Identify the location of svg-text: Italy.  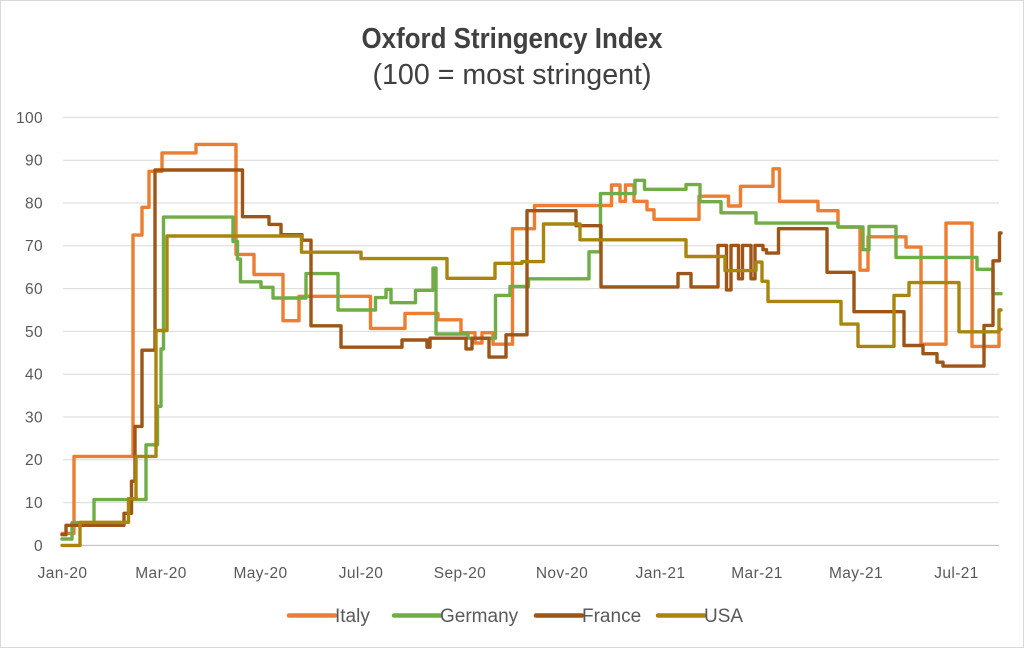
(352, 616).